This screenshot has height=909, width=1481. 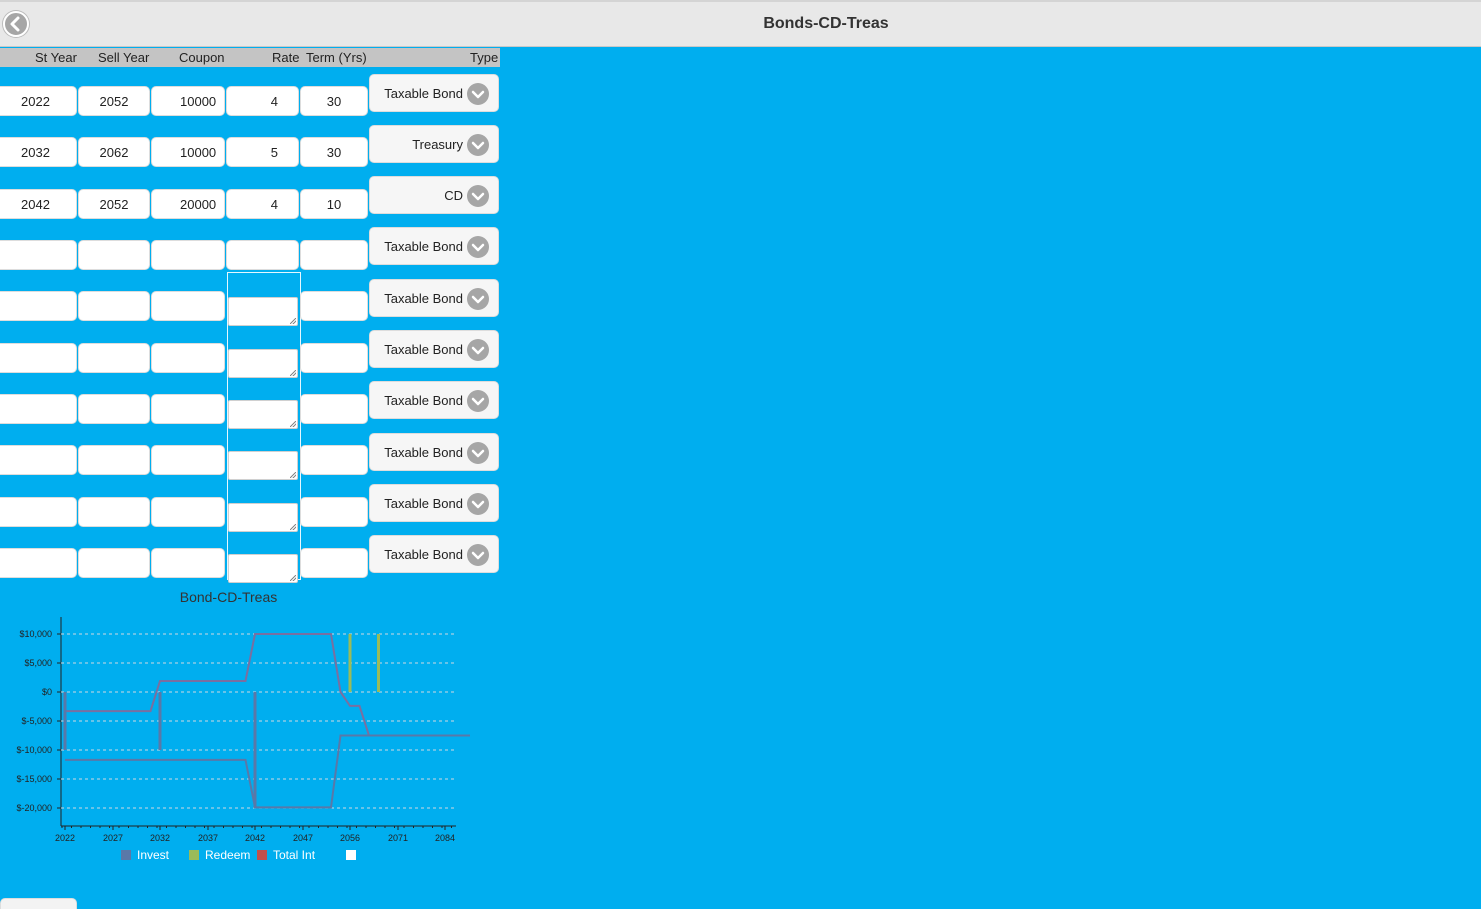 I want to click on col-st-year: St Year, so click(x=56, y=57).